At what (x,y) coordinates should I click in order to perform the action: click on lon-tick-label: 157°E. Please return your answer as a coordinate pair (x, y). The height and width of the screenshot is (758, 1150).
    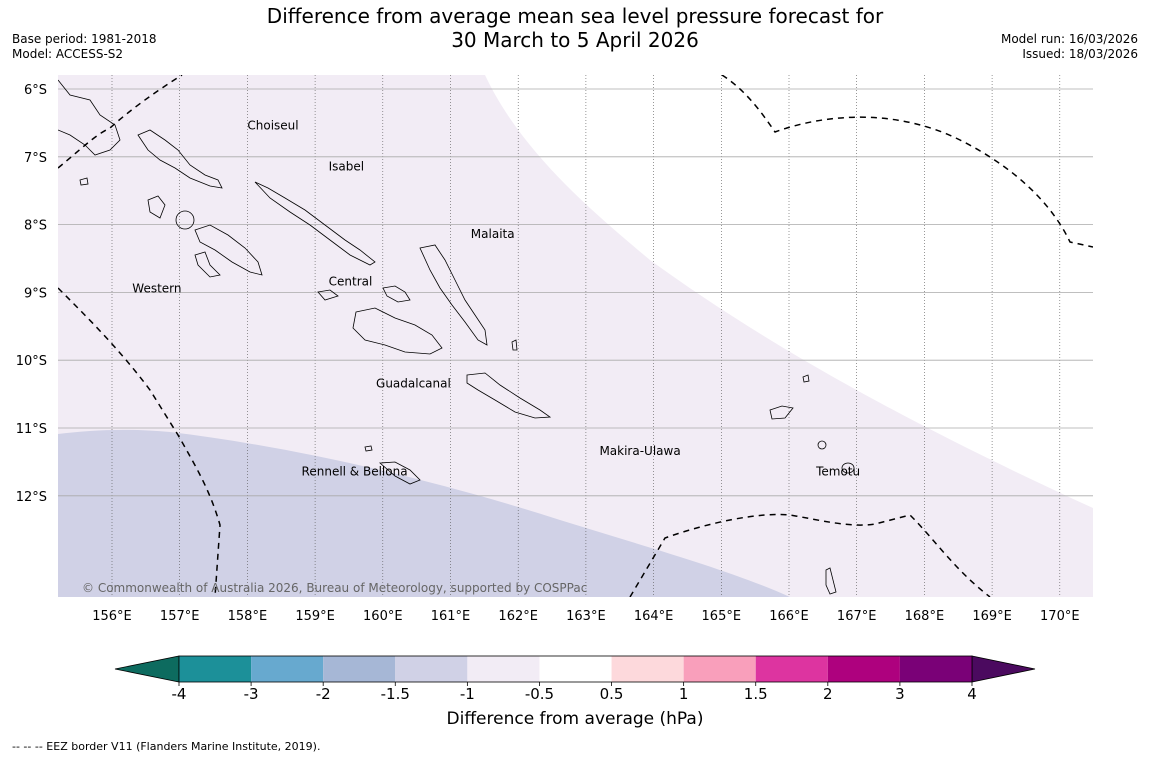
    Looking at the image, I should click on (180, 616).